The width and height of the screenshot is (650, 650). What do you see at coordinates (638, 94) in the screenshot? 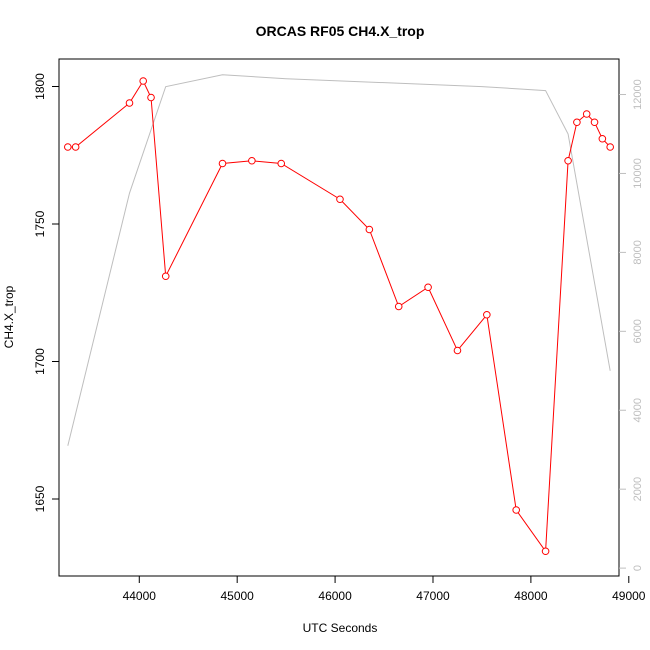
I see `y2-tick-label: 12000` at bounding box center [638, 94].